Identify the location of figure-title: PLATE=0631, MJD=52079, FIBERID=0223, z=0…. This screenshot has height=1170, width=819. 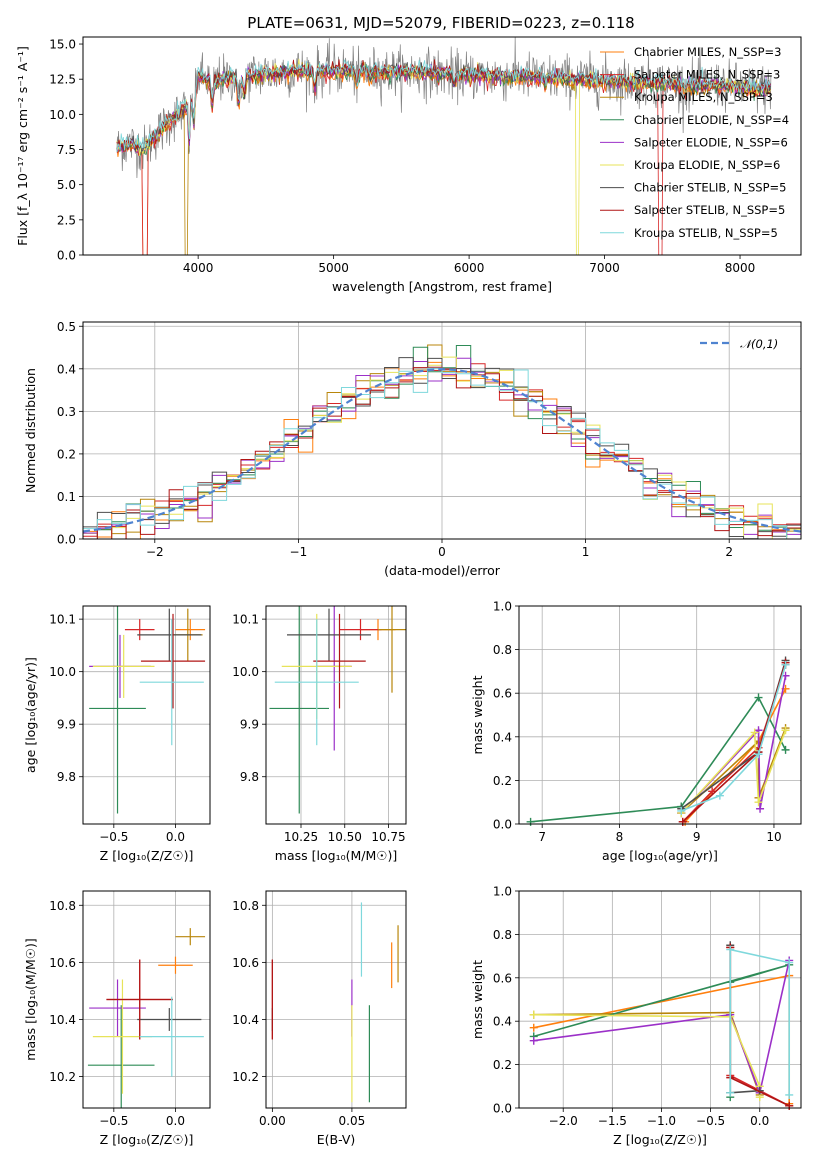
(440, 23).